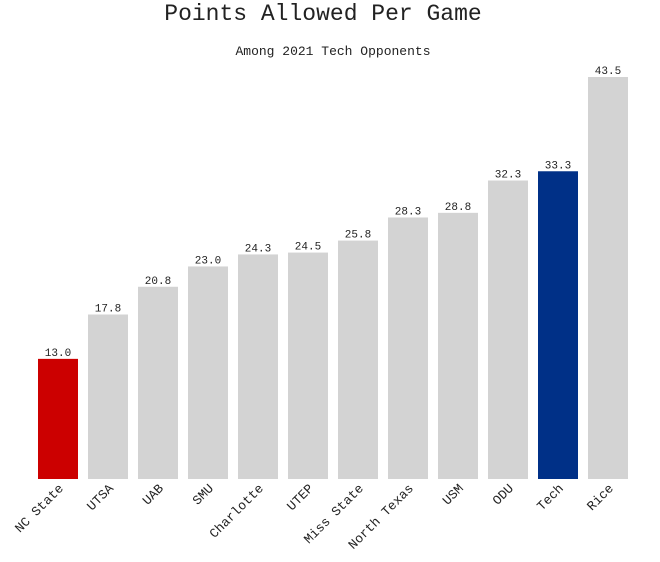  I want to click on chart-title: Points Allowed Per Game, so click(322, 14).